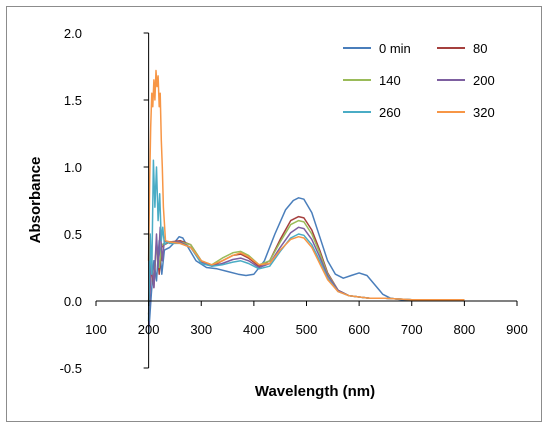 Image resolution: width=550 pixels, height=430 pixels. What do you see at coordinates (73, 167) in the screenshot?
I see `y-tick-label: 1.0` at bounding box center [73, 167].